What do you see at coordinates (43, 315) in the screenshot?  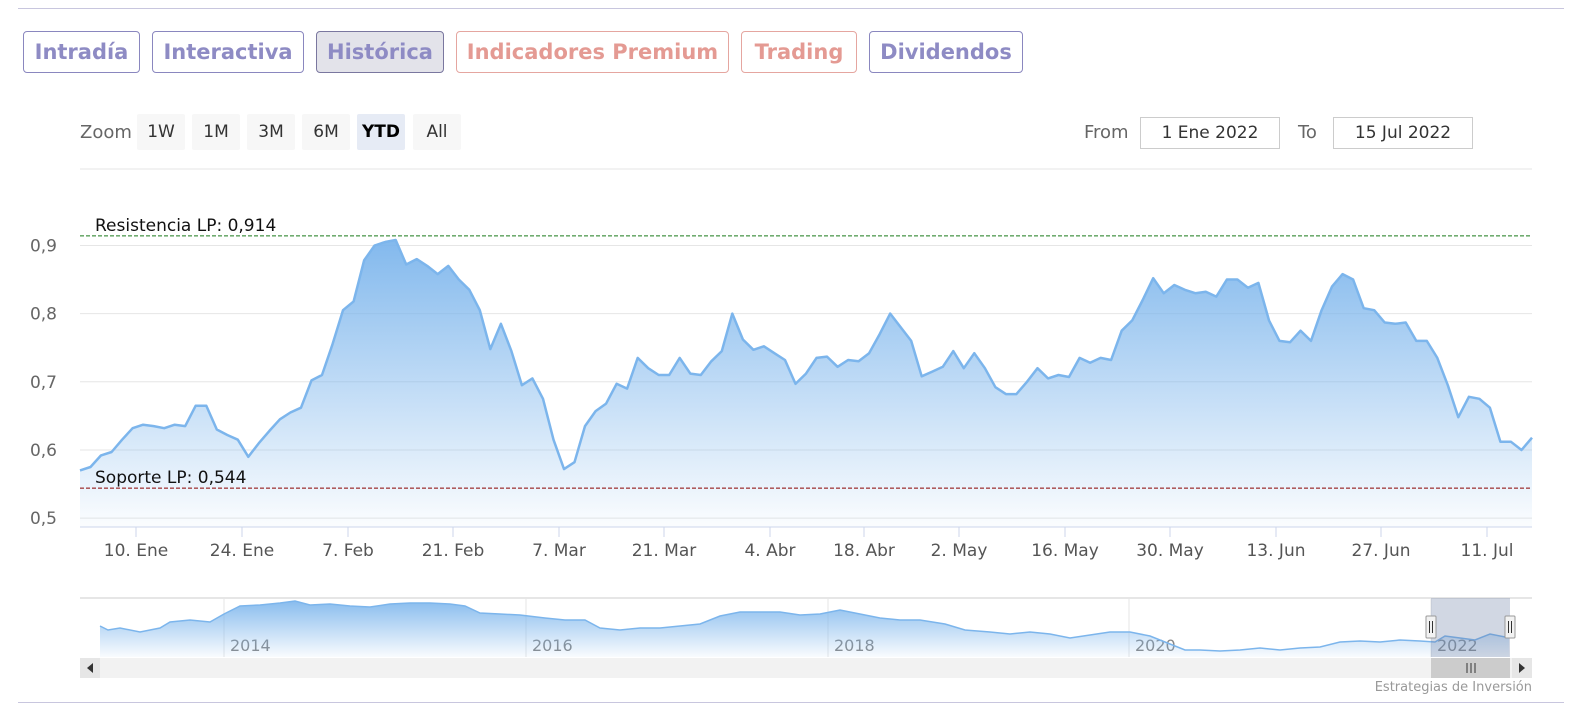 I see `y-tick-label: 0,8` at bounding box center [43, 315].